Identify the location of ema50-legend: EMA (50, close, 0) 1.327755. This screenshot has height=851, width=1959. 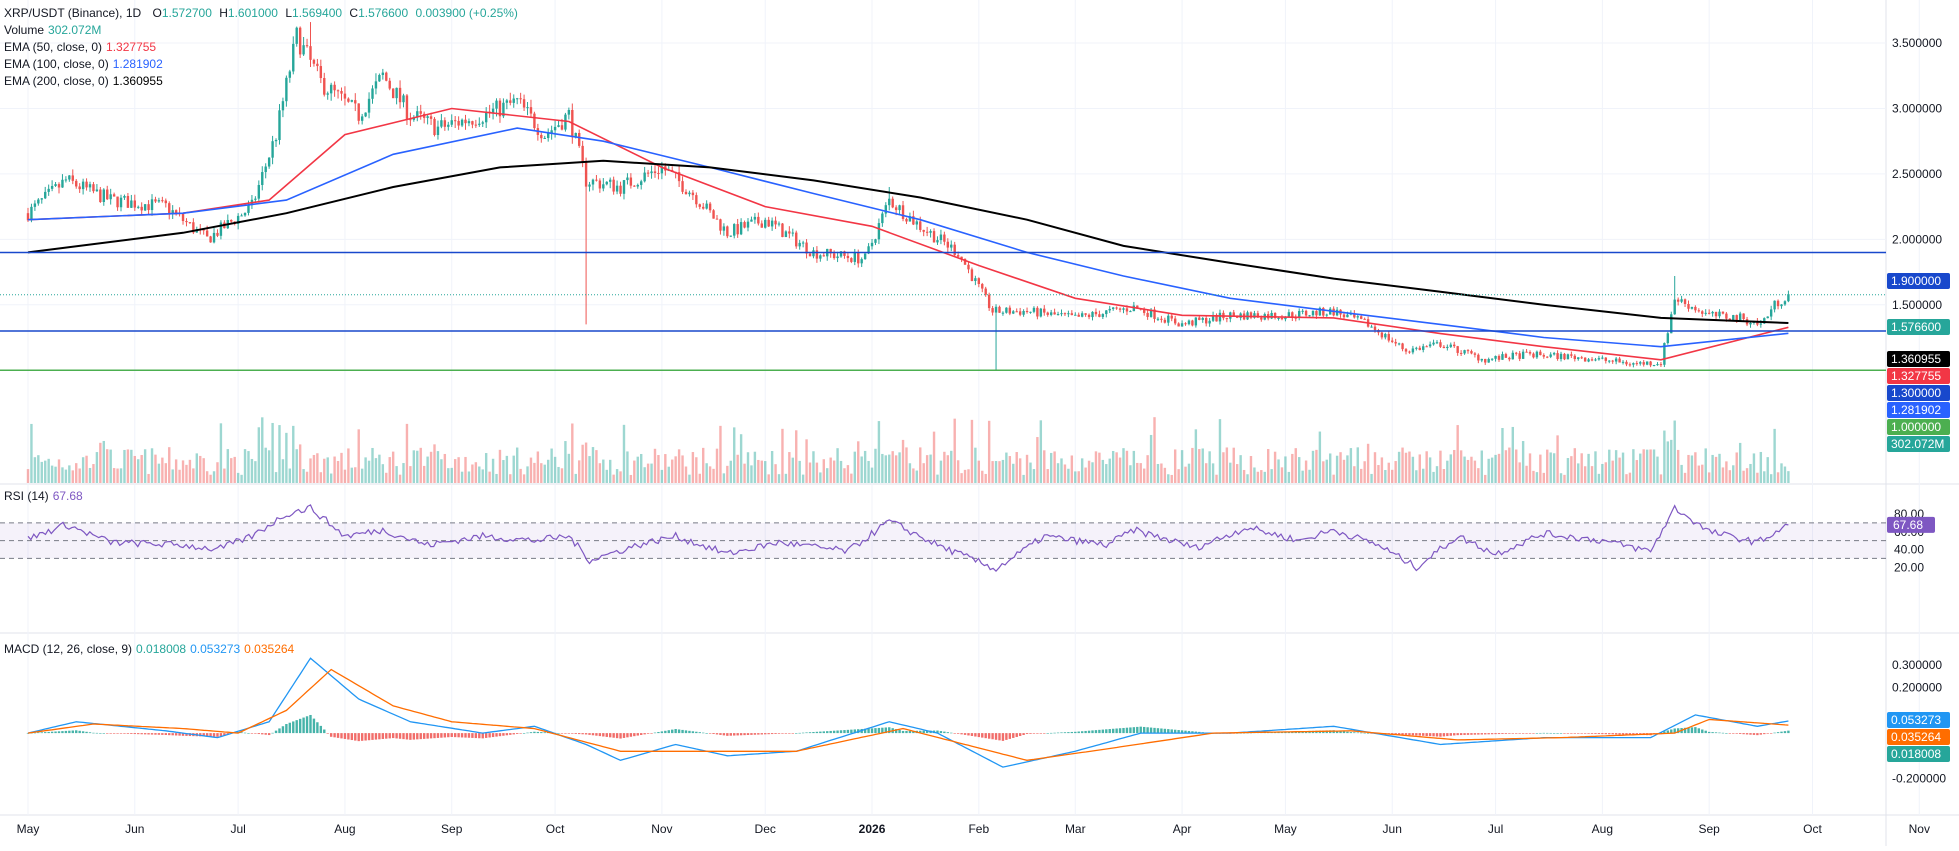
(80, 47).